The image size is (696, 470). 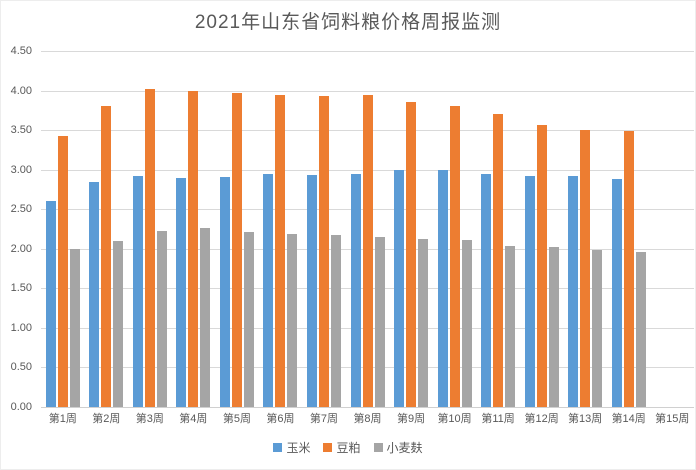 What do you see at coordinates (411, 419) in the screenshot?
I see `x-tick-label: 第9周` at bounding box center [411, 419].